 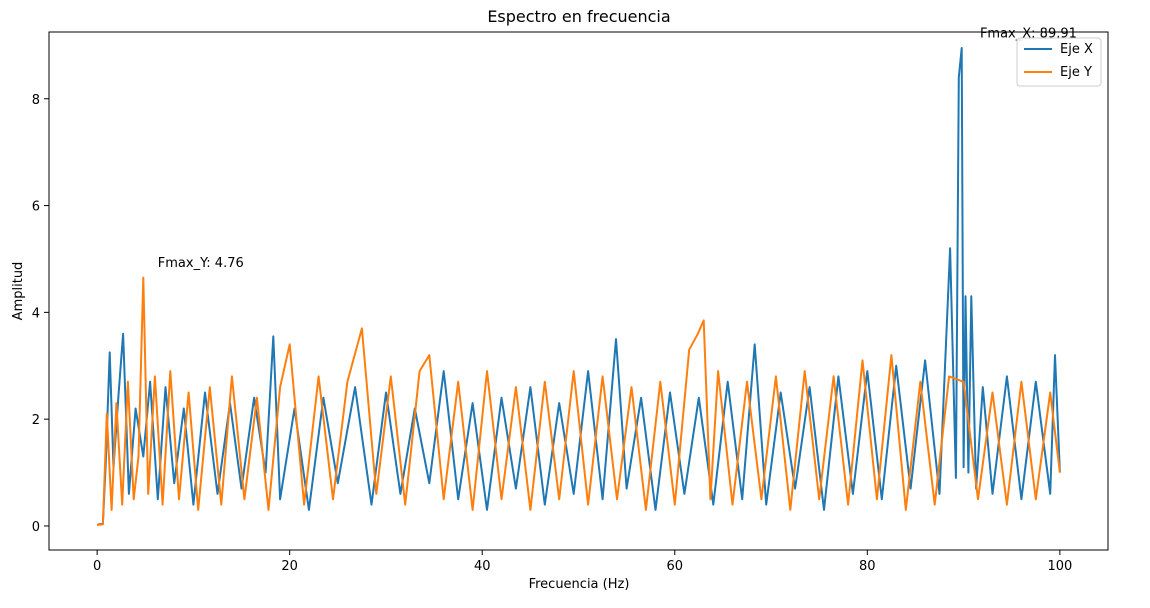 I want to click on y-tick-label: 0, so click(x=36, y=527).